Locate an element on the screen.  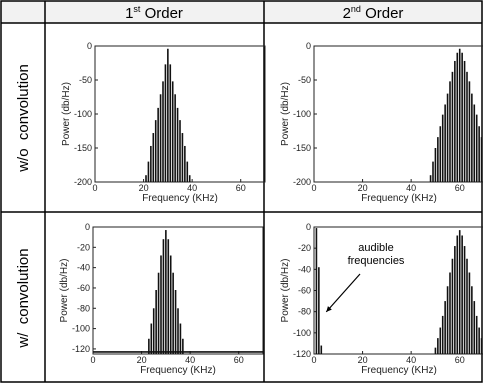
annotation-arrowhead is located at coordinates (329, 309).